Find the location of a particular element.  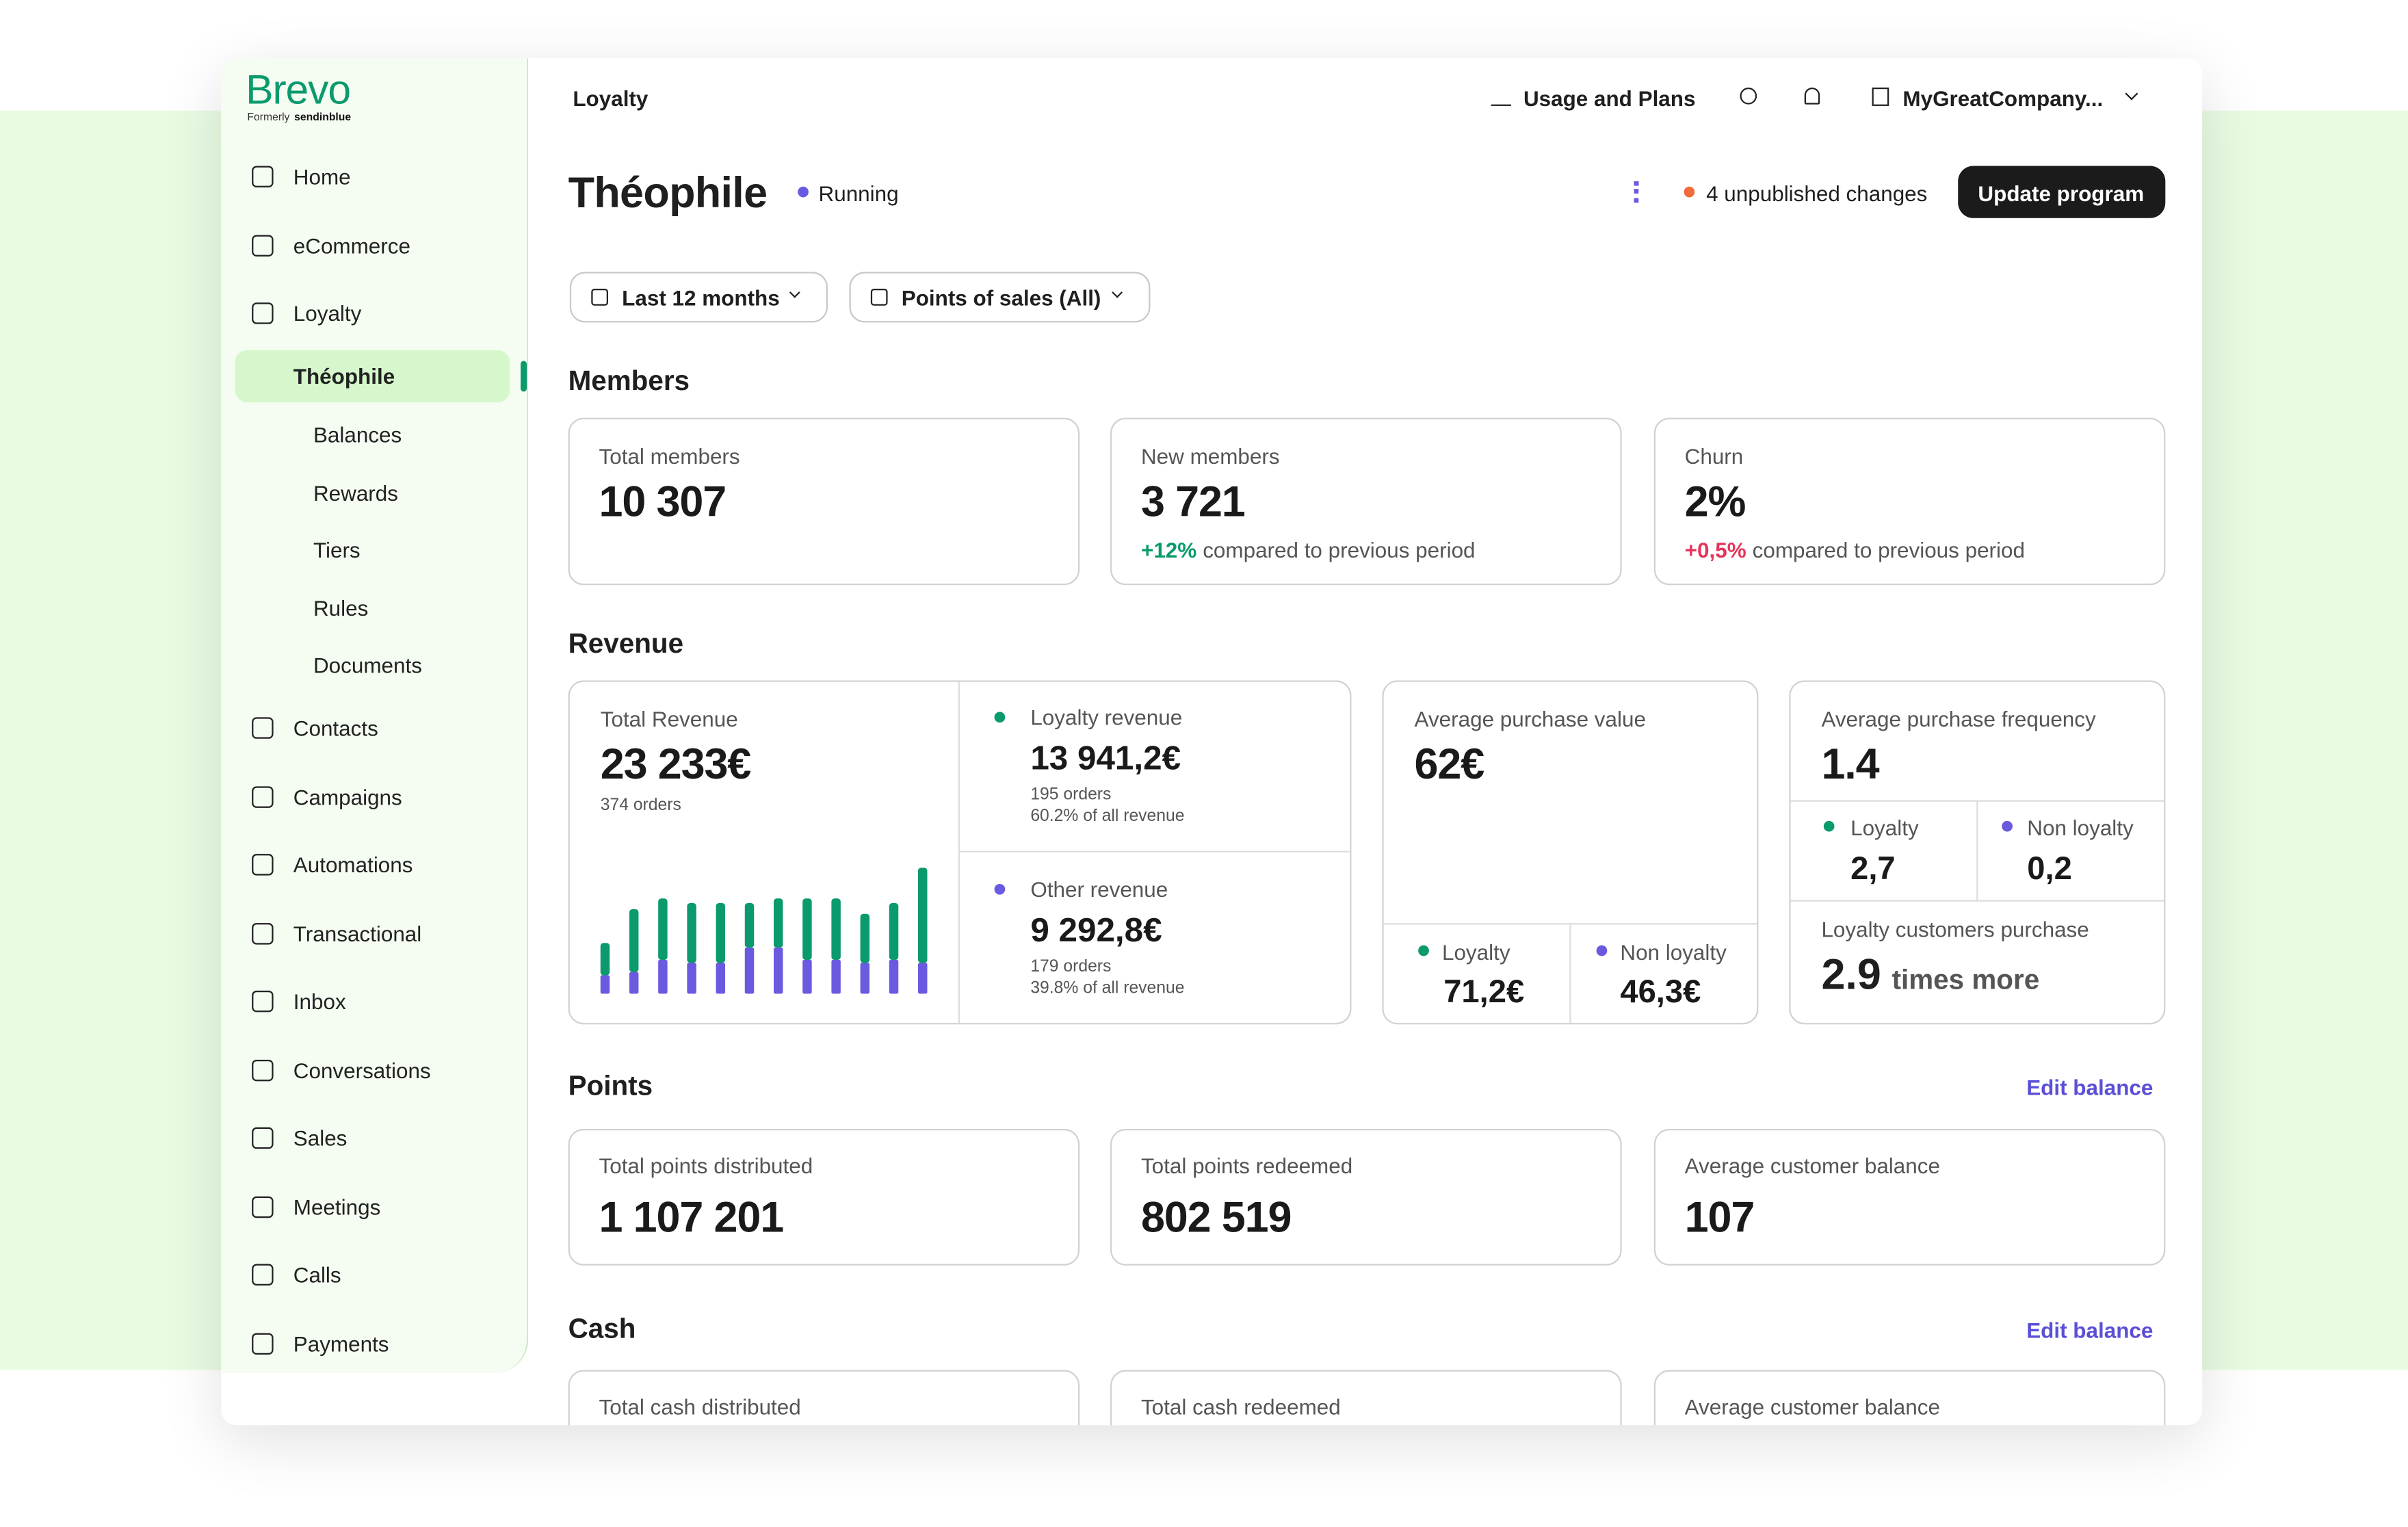

nav-item: Contacts is located at coordinates (335, 728).